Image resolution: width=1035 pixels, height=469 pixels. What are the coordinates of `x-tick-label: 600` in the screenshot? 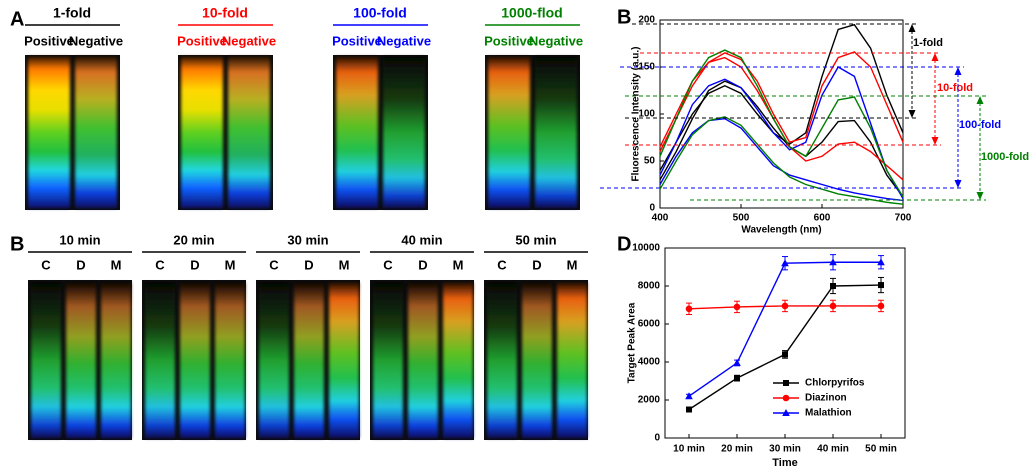 It's located at (822, 218).